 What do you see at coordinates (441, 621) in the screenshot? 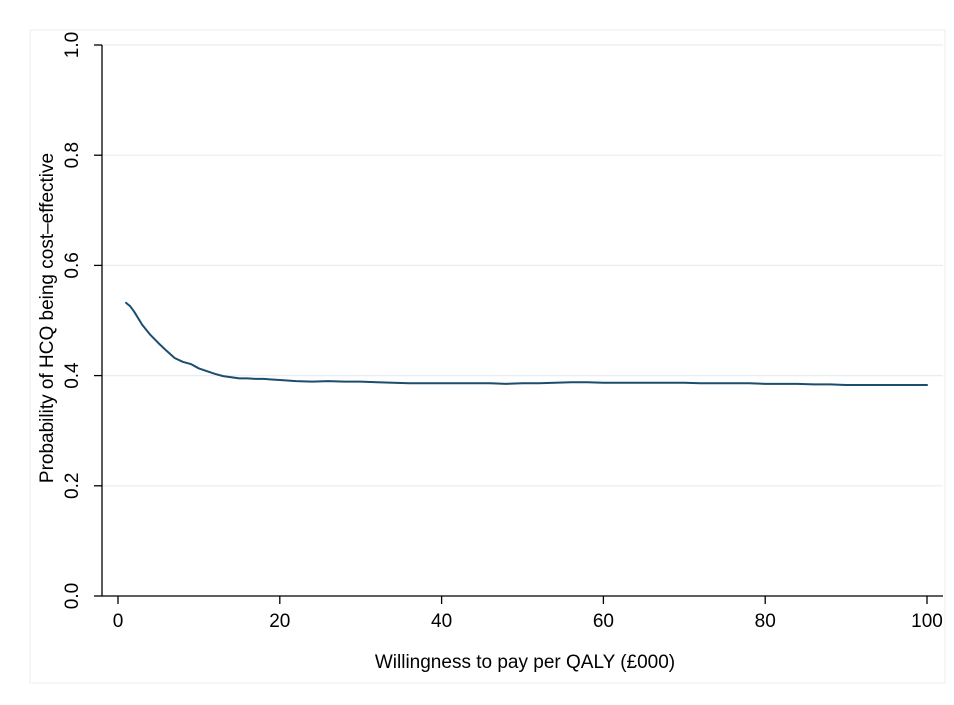
I see `x-tick-label: 40` at bounding box center [441, 621].